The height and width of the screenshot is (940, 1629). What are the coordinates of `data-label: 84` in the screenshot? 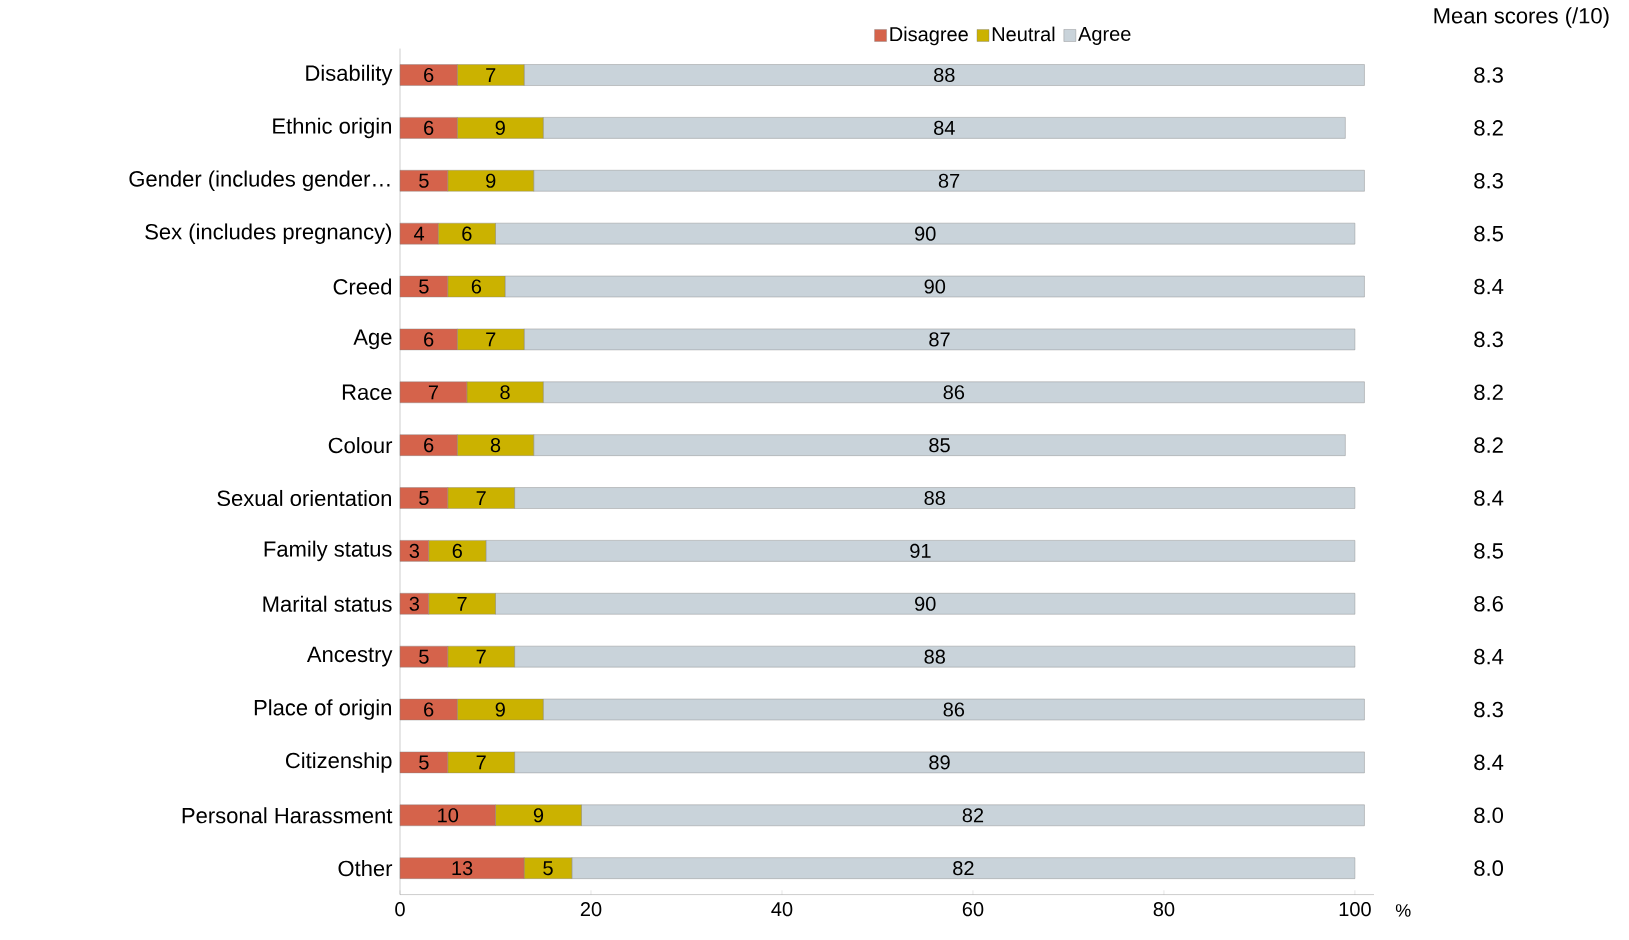 It's located at (944, 128).